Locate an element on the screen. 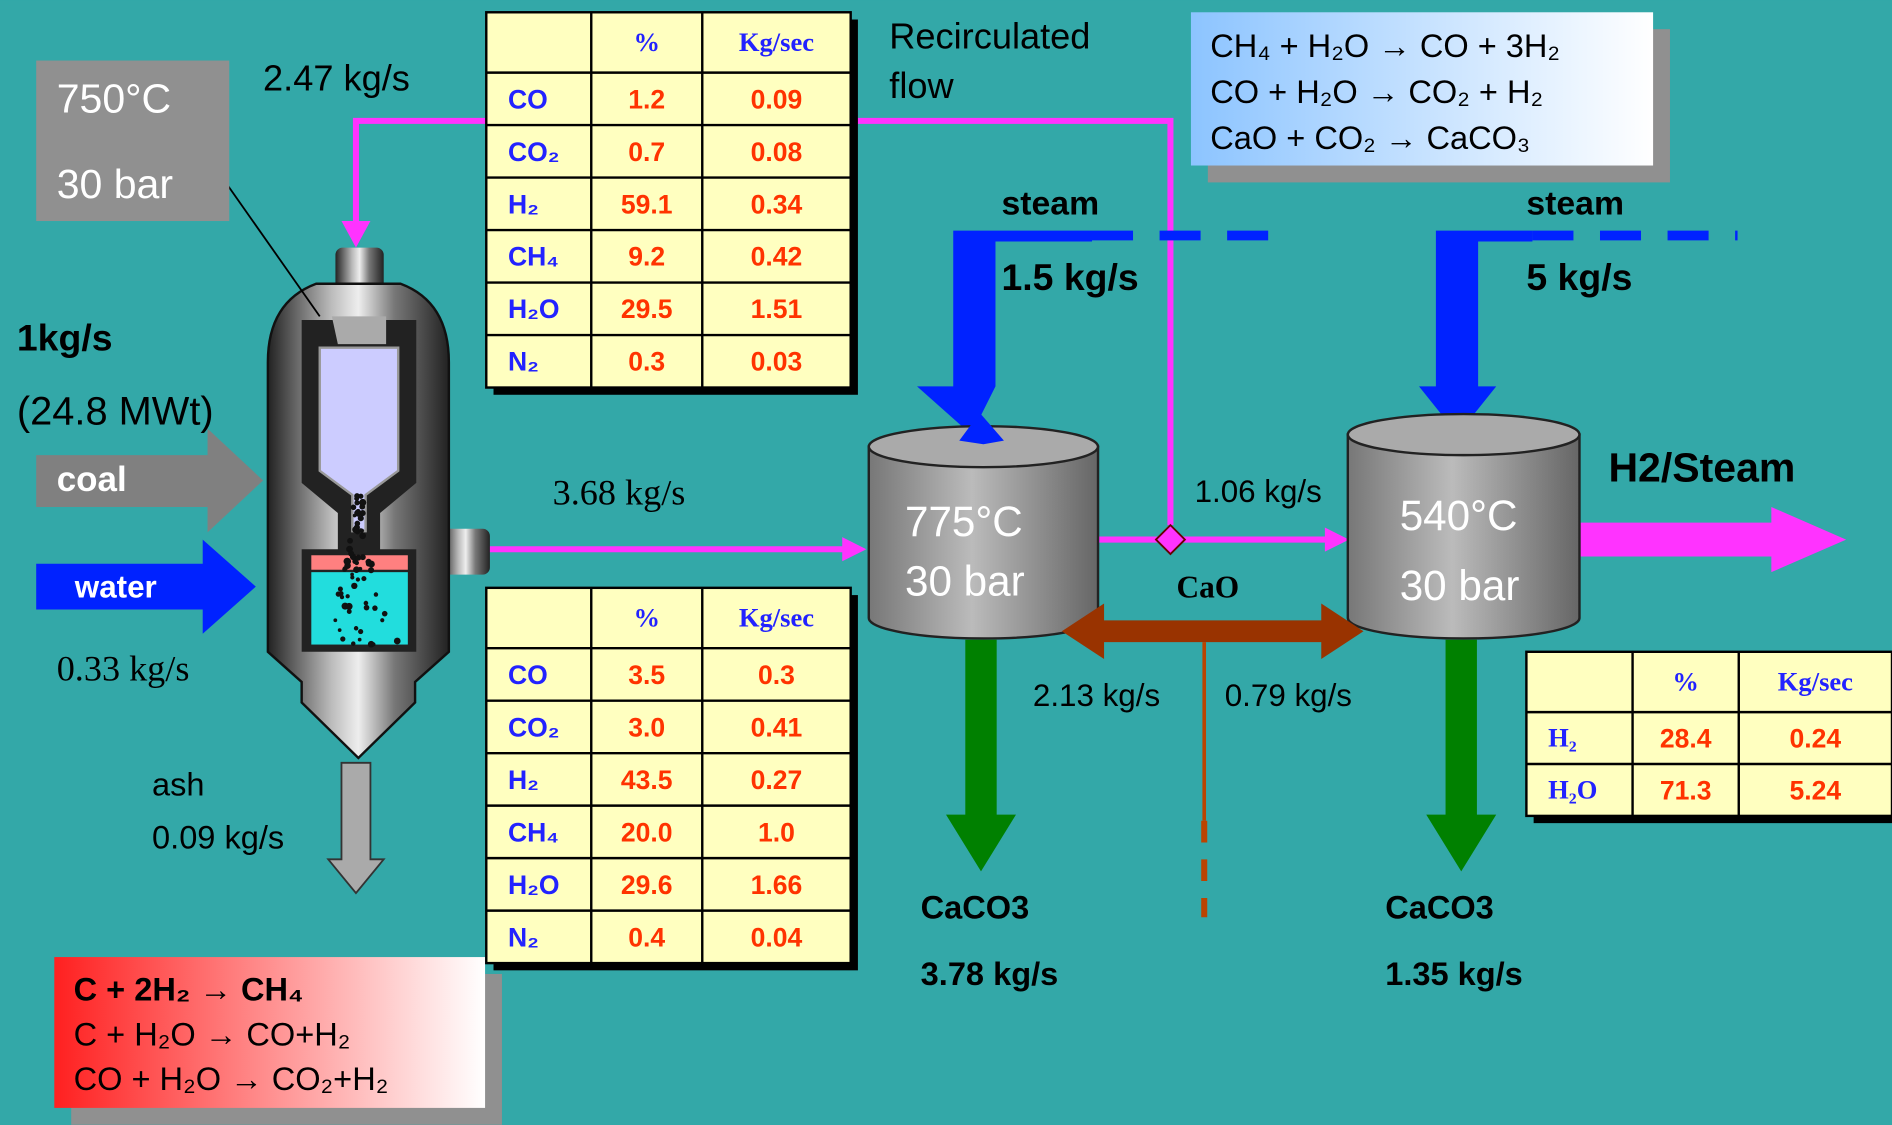  table-value: 0.3 is located at coordinates (646, 362).